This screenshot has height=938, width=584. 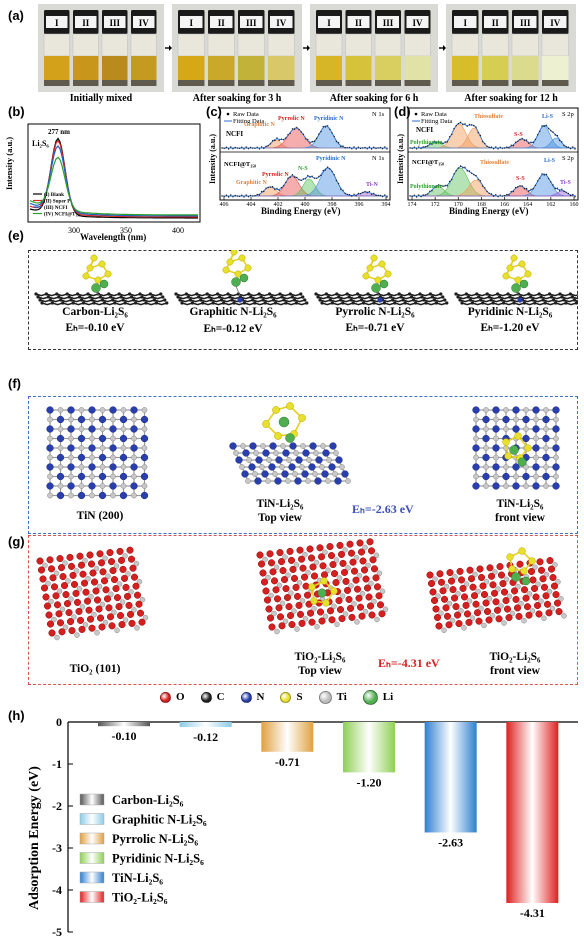 I want to click on x-tick-label: 396, so click(x=359, y=205).